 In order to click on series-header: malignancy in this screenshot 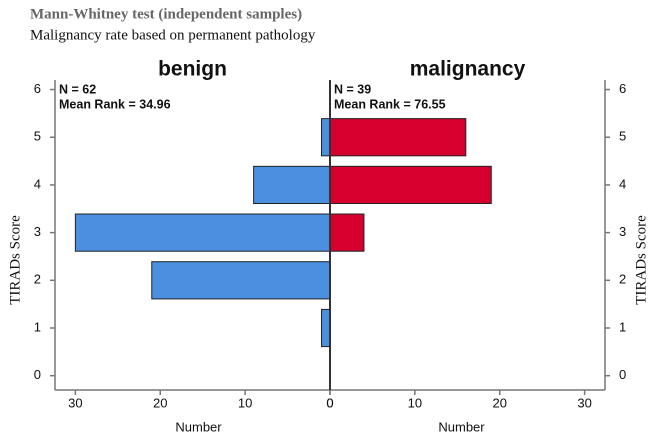, I will do `click(468, 69)`.